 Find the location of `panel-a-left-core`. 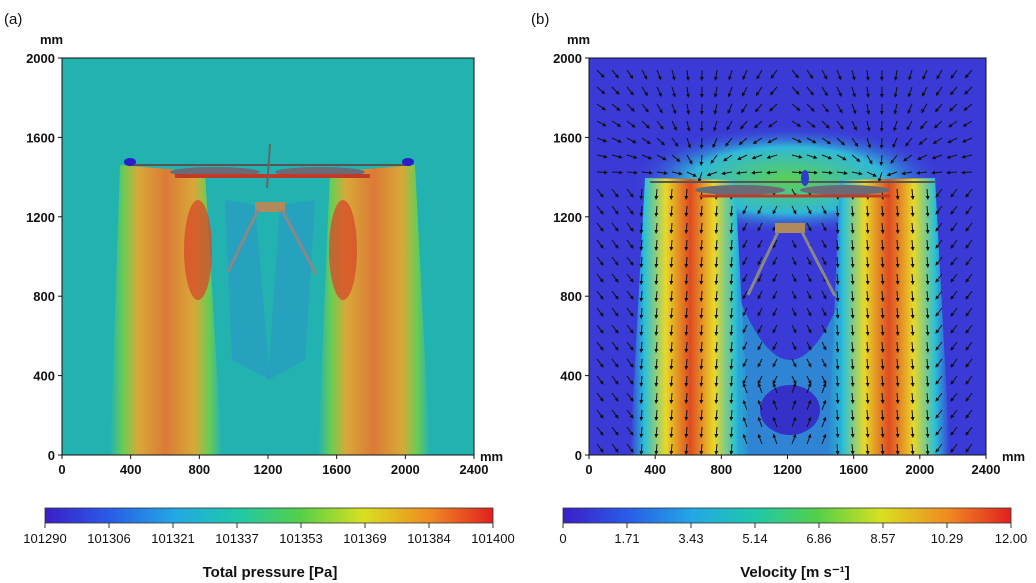

panel-a-left-core is located at coordinates (198, 250).